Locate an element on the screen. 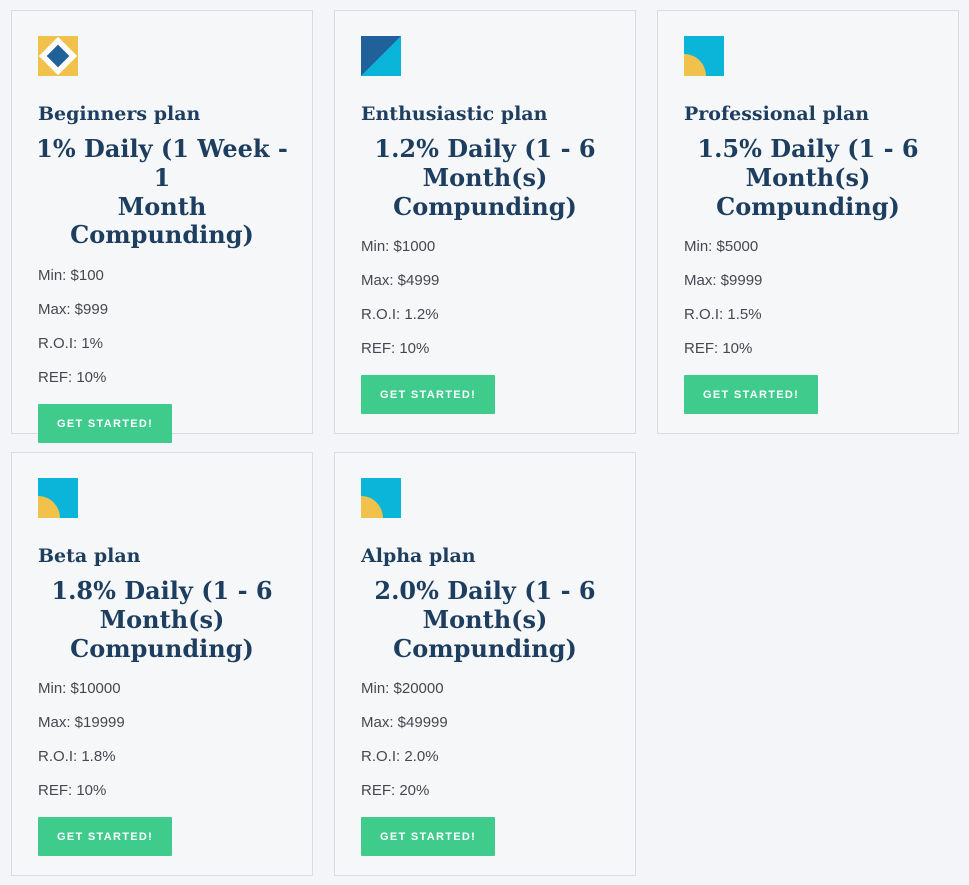 This screenshot has height=885, width=969. plan-min: Min: $20000 is located at coordinates (402, 689).